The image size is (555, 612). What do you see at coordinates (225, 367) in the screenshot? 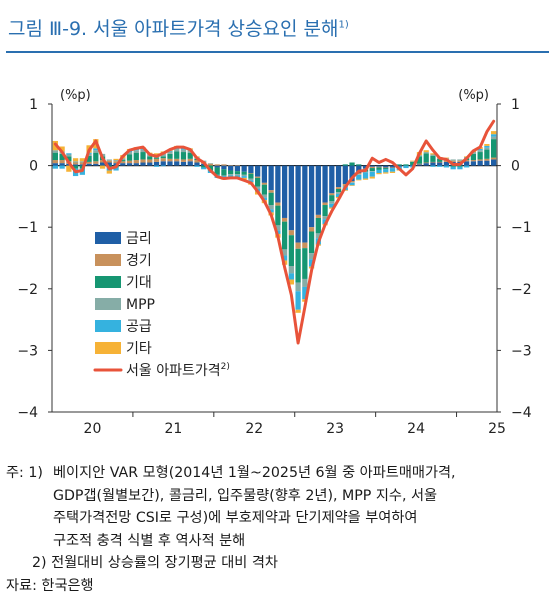
I see `legend-label-sup: 2)` at bounding box center [225, 367].